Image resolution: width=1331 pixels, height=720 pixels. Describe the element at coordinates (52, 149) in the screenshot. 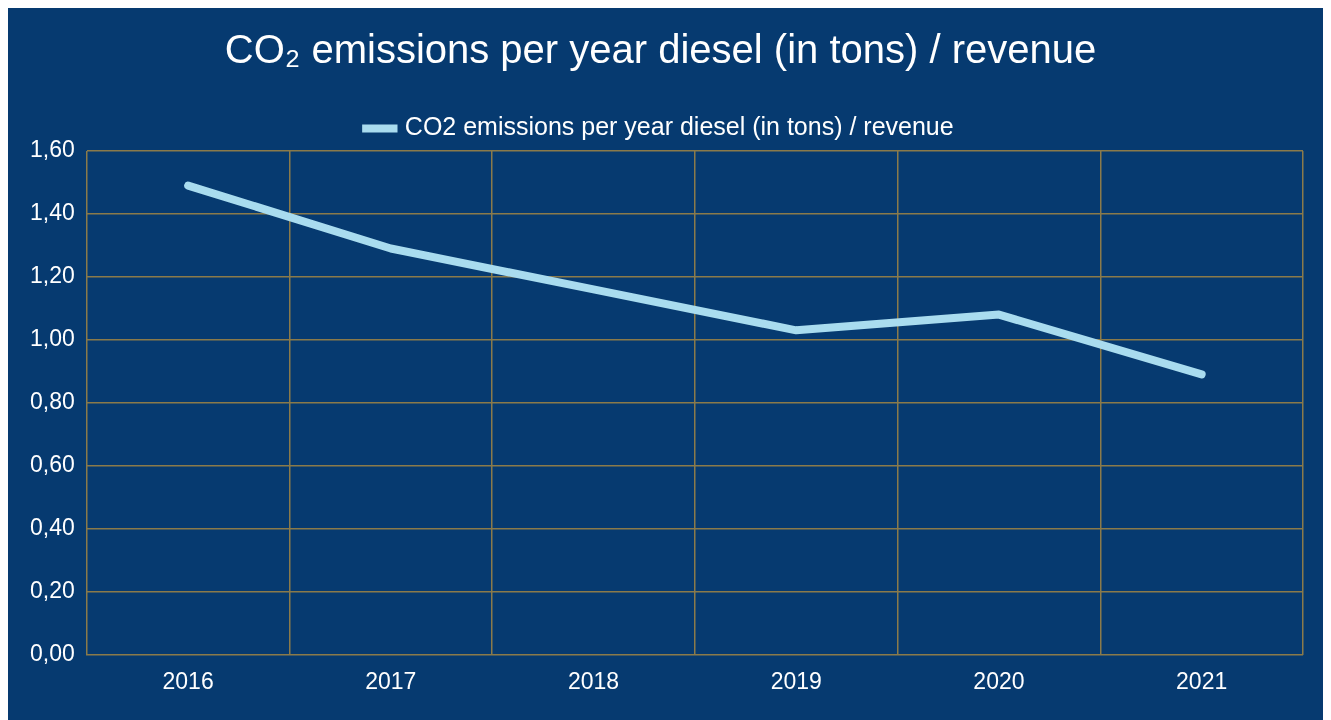

I see `y-tick-label: 1,60` at that location.